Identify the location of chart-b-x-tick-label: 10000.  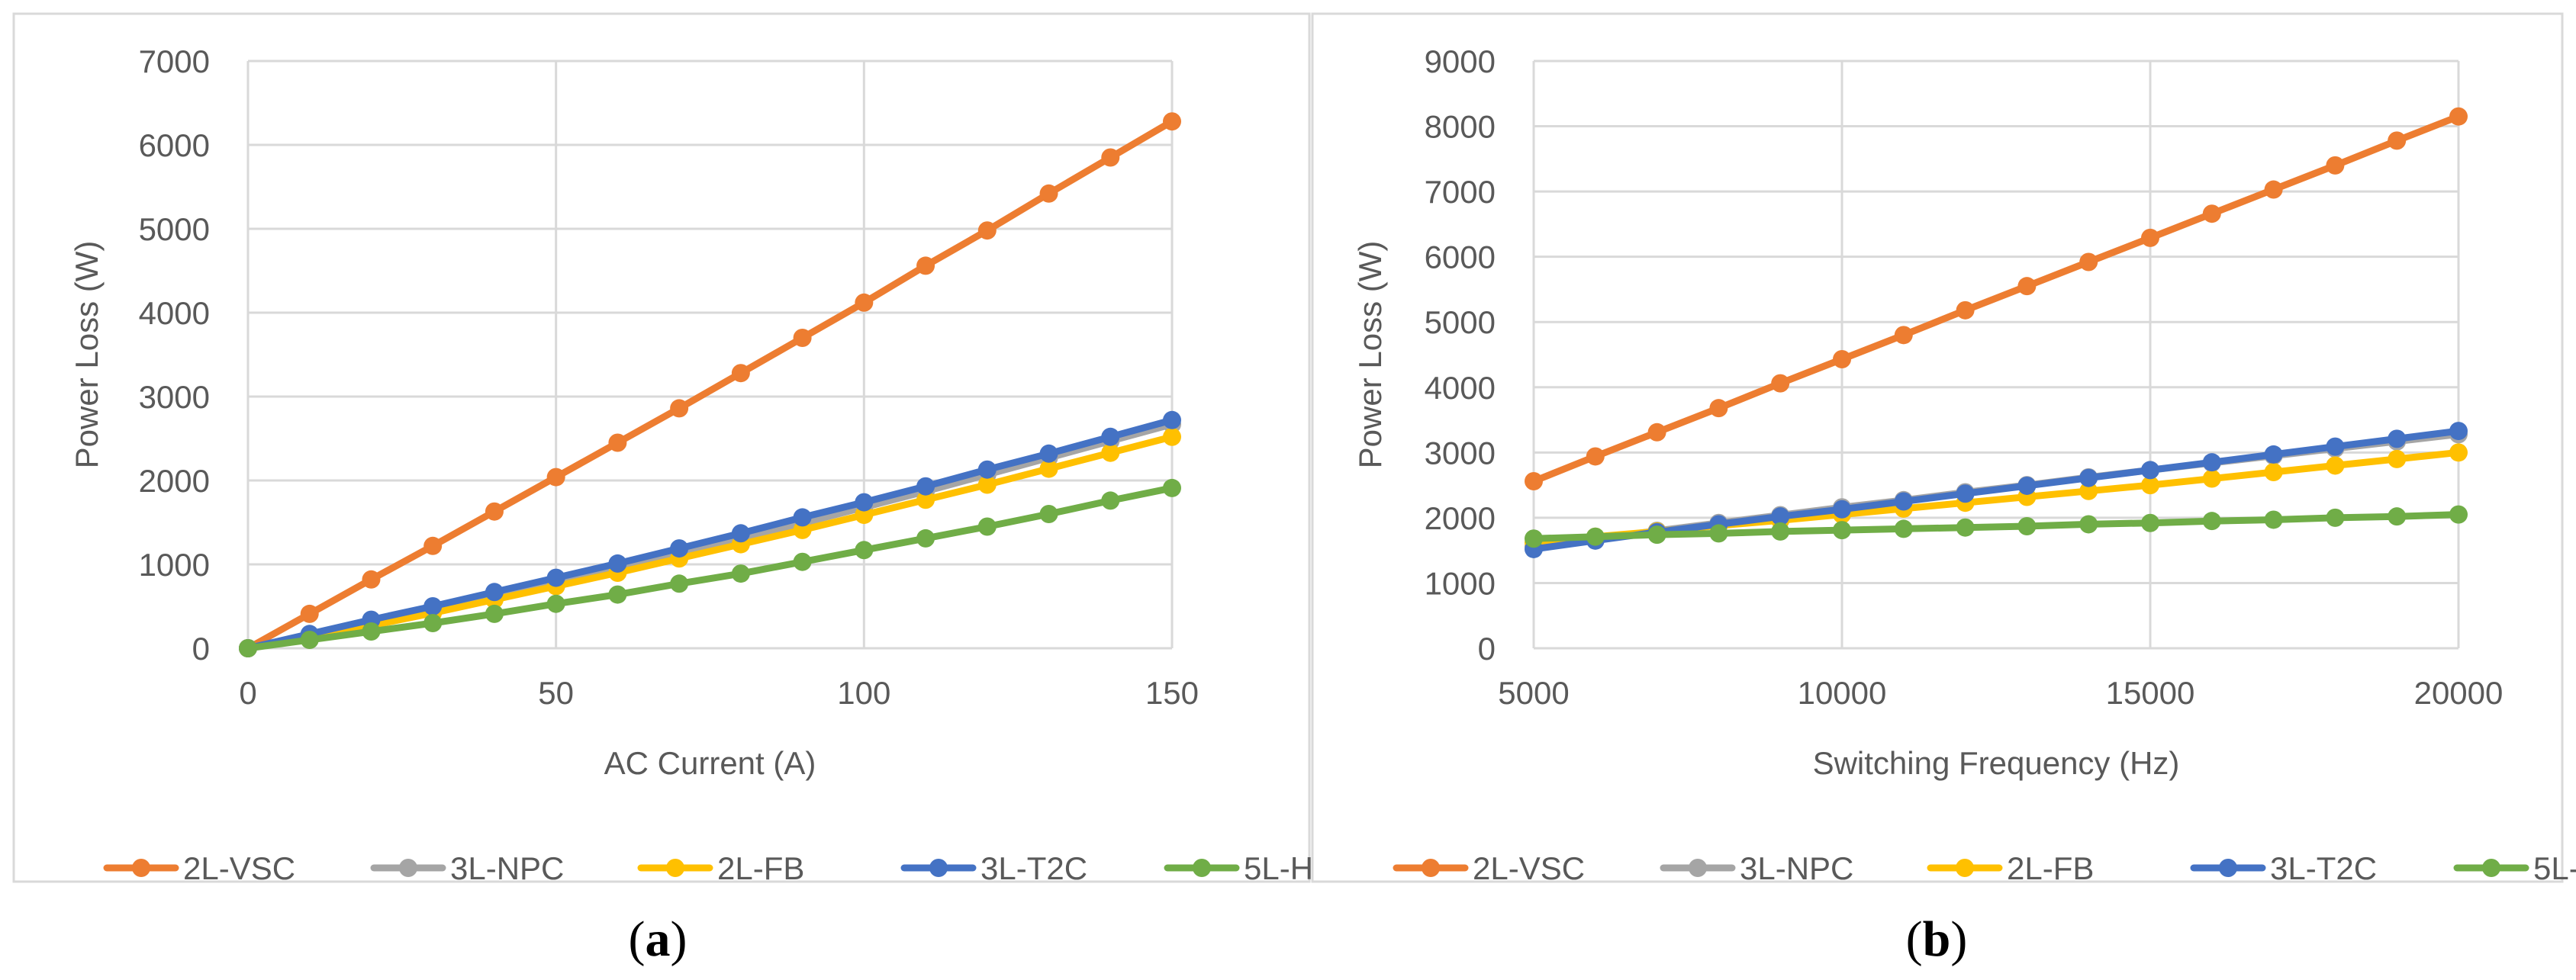
(1842, 693).